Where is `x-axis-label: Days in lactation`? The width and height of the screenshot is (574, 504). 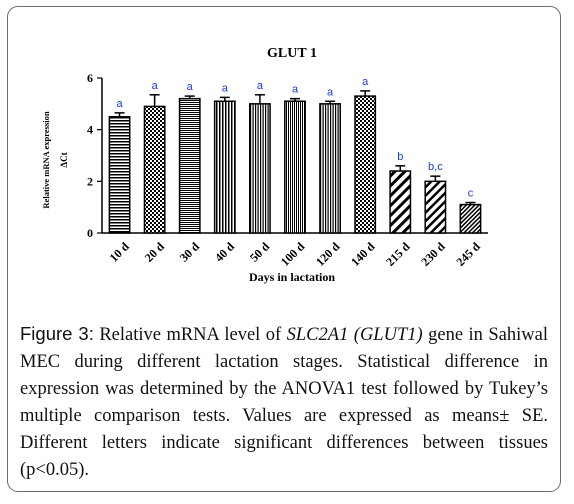 x-axis-label: Days in lactation is located at coordinates (292, 277).